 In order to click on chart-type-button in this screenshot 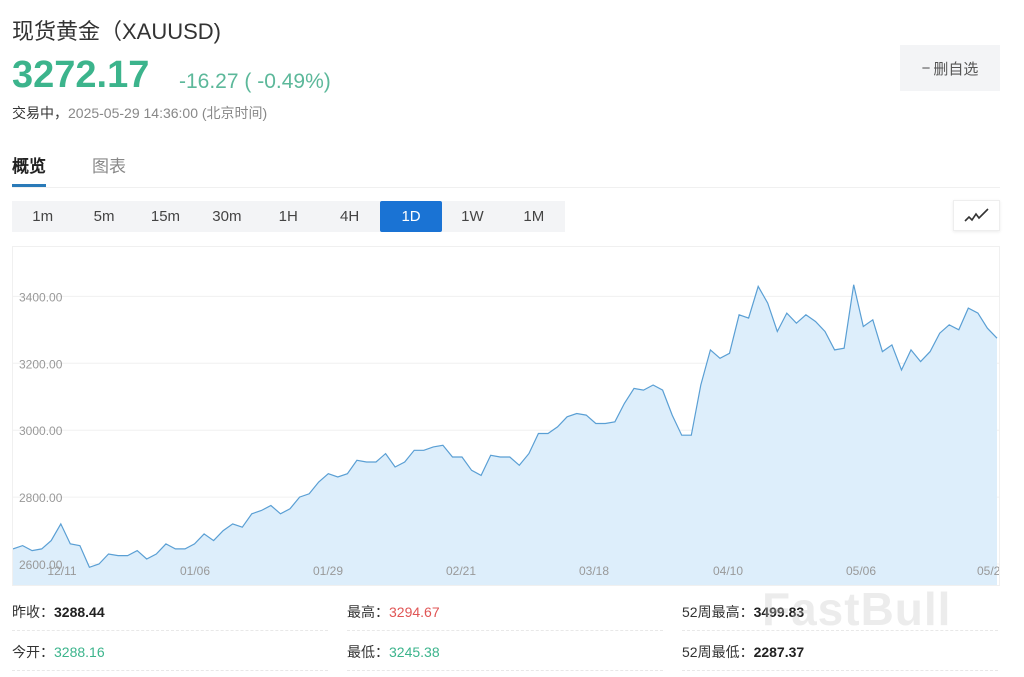, I will do `click(976, 215)`.